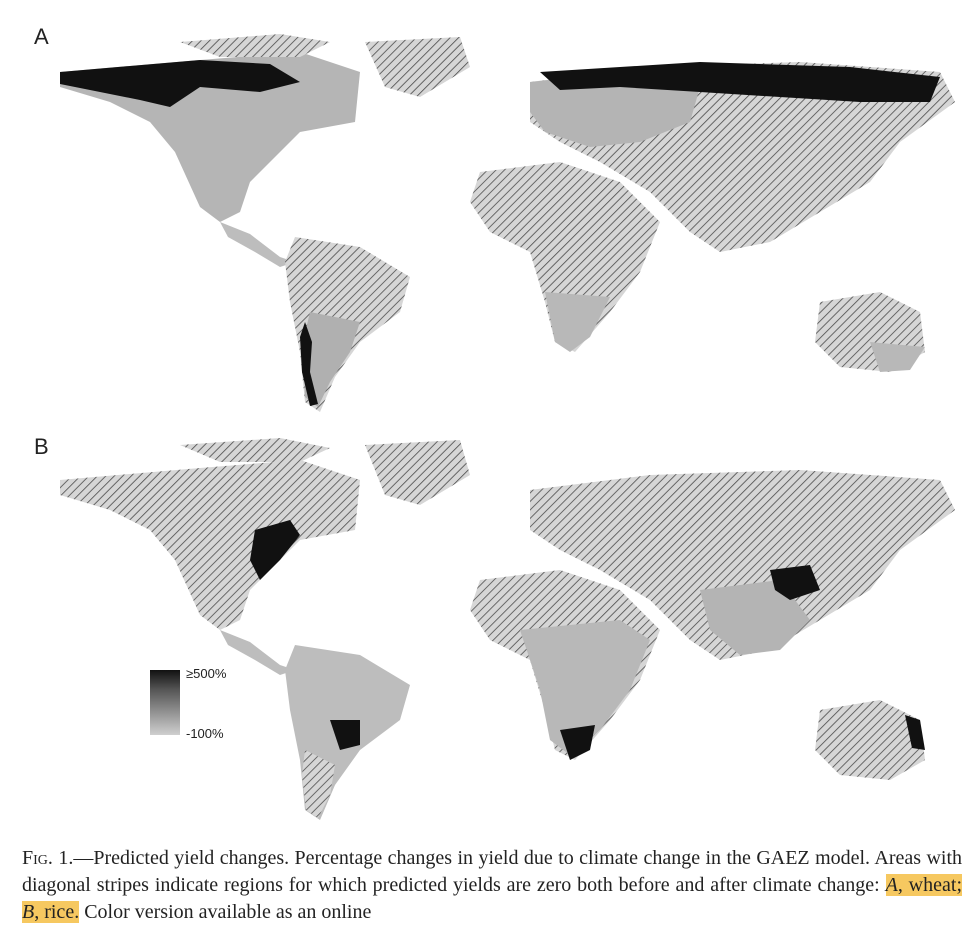  I want to click on eurasia, so click(742, 565).